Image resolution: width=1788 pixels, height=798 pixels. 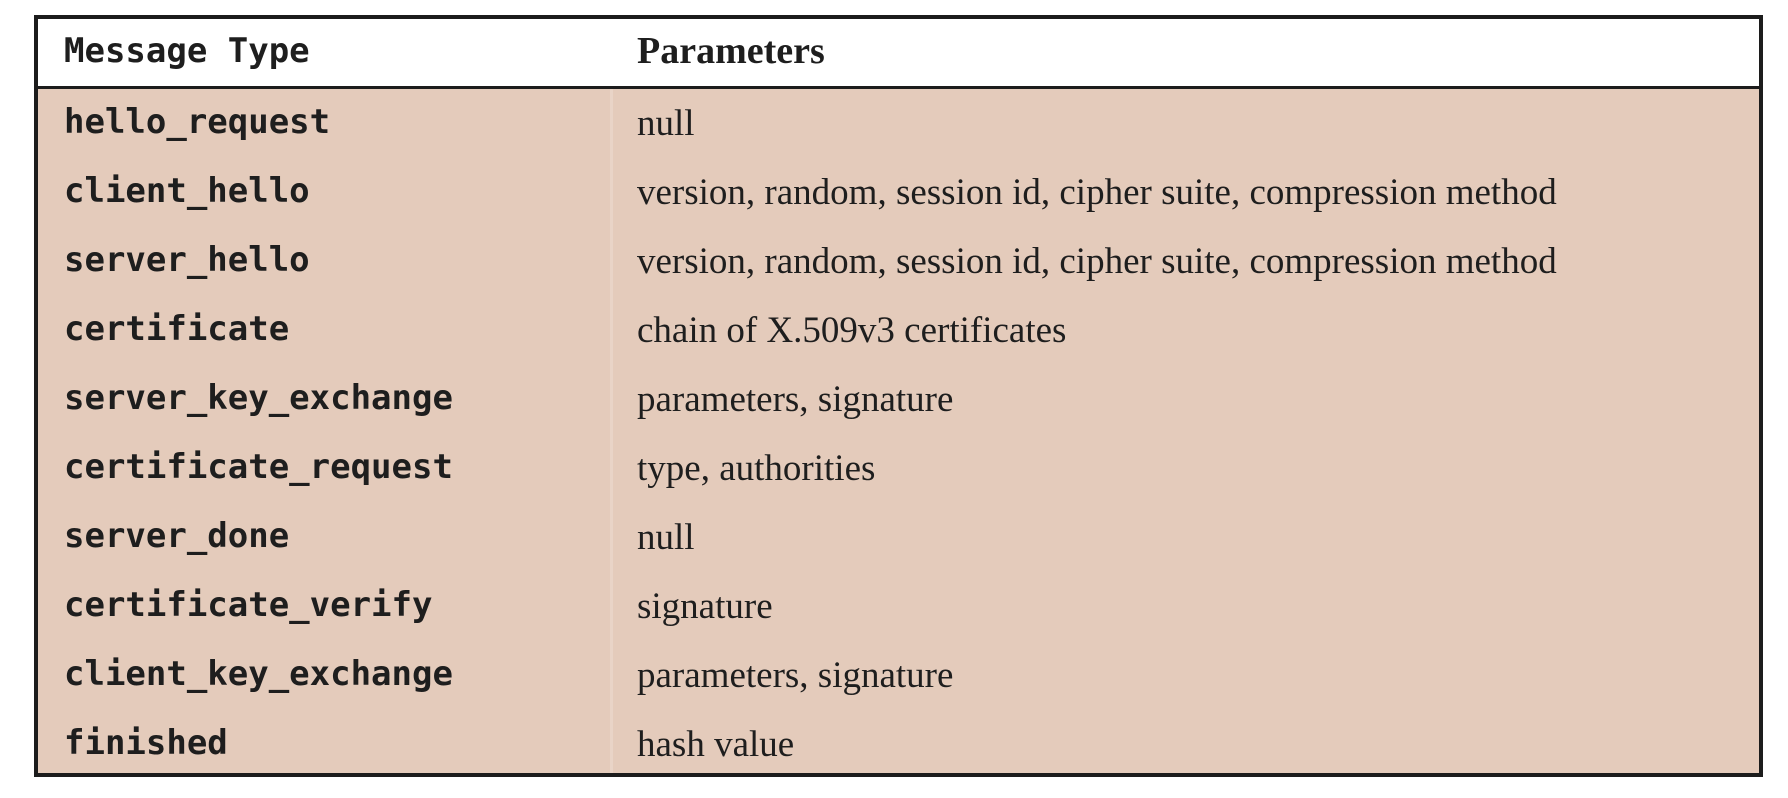 What do you see at coordinates (898, 54) in the screenshot?
I see `table-header-row: Message Type Parameters` at bounding box center [898, 54].